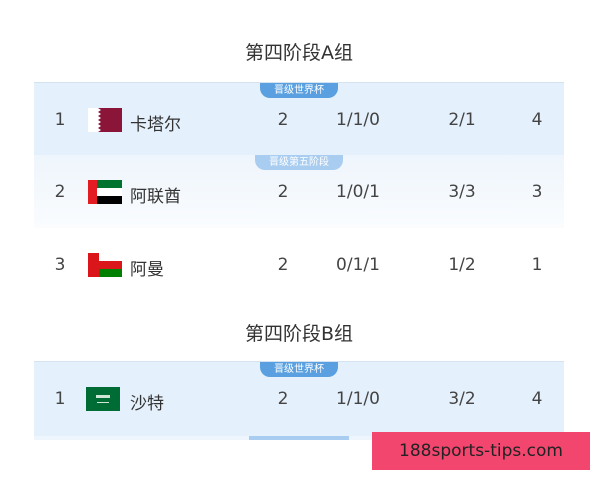 This screenshot has height=480, width=600. What do you see at coordinates (462, 120) in the screenshot?
I see `goals: 2/1` at bounding box center [462, 120].